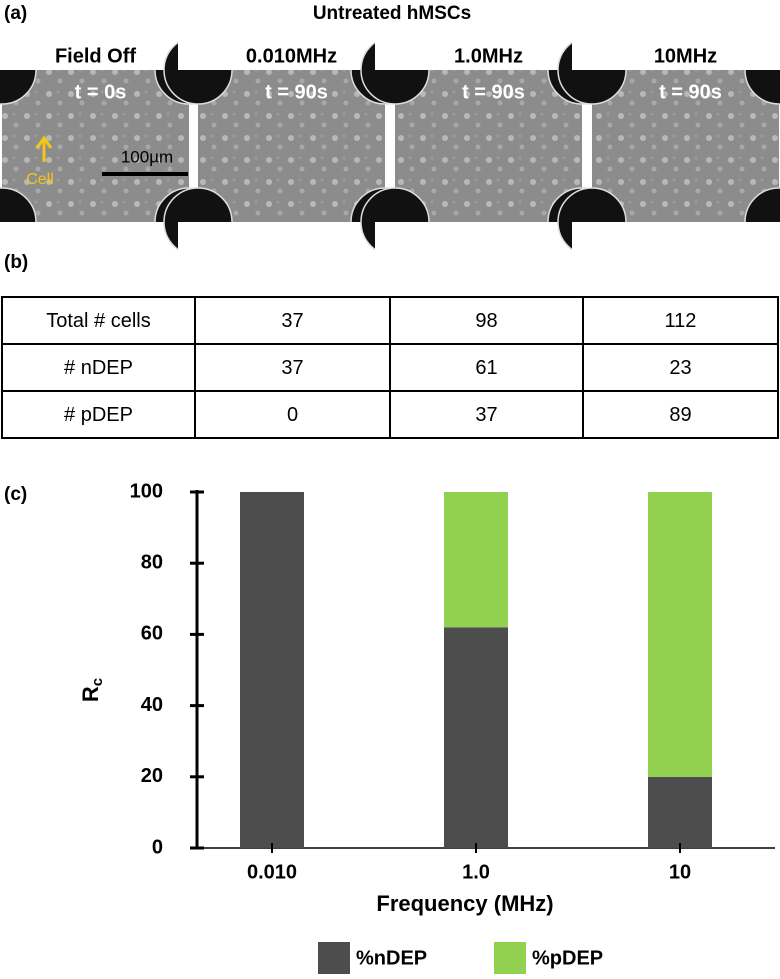 This screenshot has width=780, height=979. What do you see at coordinates (15, 494) in the screenshot?
I see `panel-label: (c)` at bounding box center [15, 494].